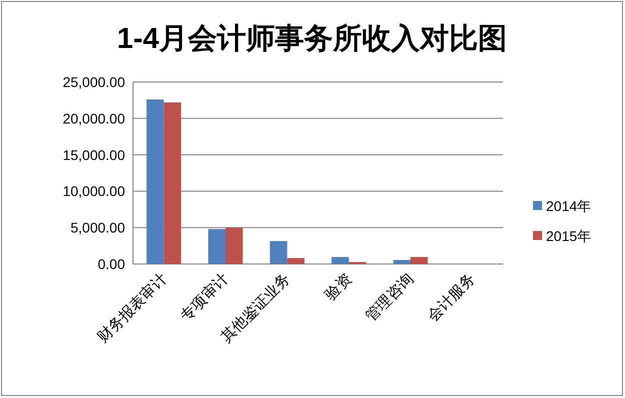 This screenshot has width=625, height=398. I want to click on y-tick-label: 5,000.00, so click(98, 228).